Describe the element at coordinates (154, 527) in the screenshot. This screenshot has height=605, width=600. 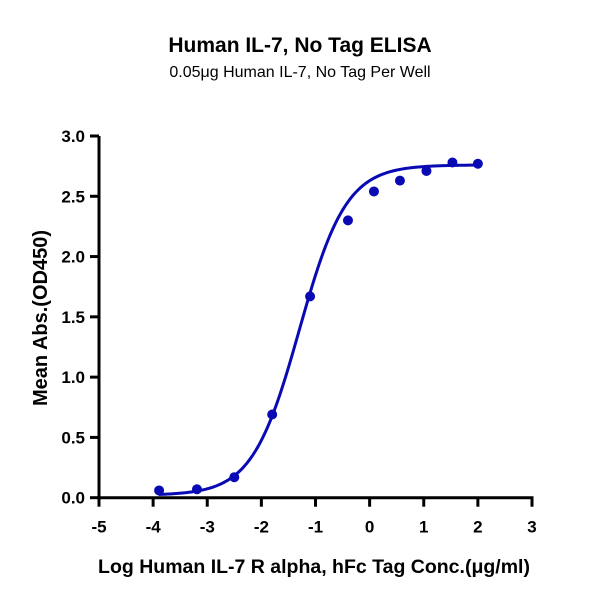
I see `x-tick-label: -4` at that location.